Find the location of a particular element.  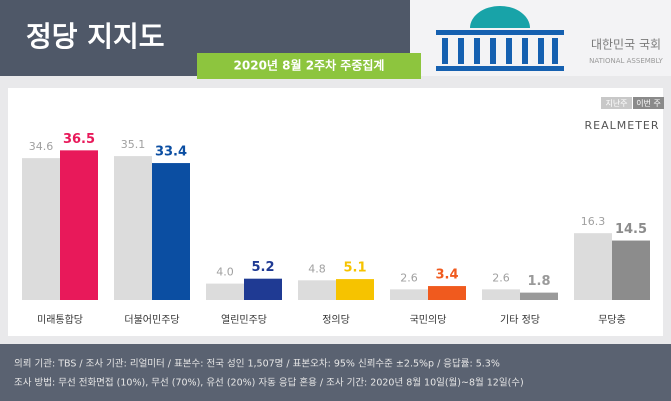

value-label: 34.6 is located at coordinates (41, 146).